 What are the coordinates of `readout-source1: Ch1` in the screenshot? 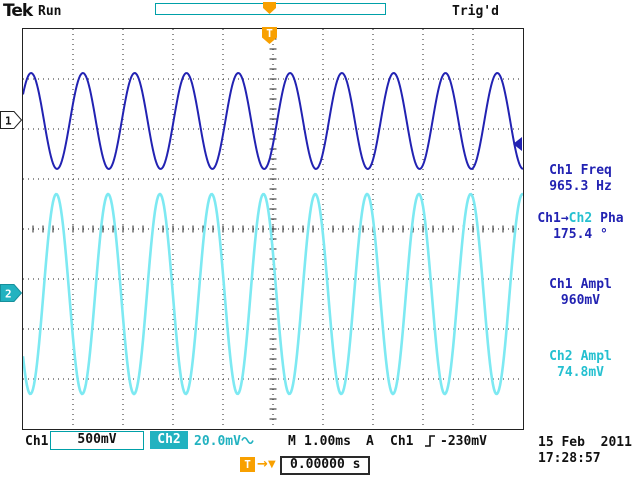 It's located at (549, 218).